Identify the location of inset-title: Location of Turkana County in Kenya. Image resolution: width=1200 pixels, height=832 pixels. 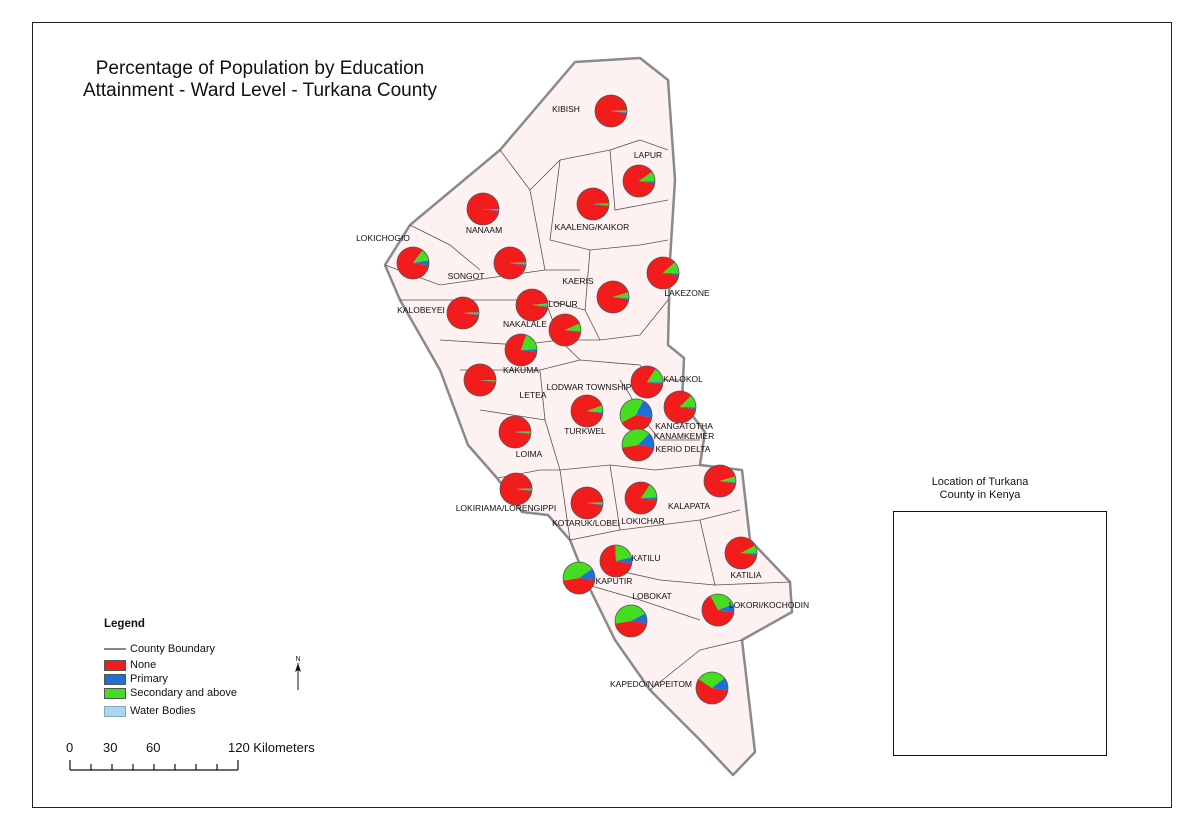
(980, 489).